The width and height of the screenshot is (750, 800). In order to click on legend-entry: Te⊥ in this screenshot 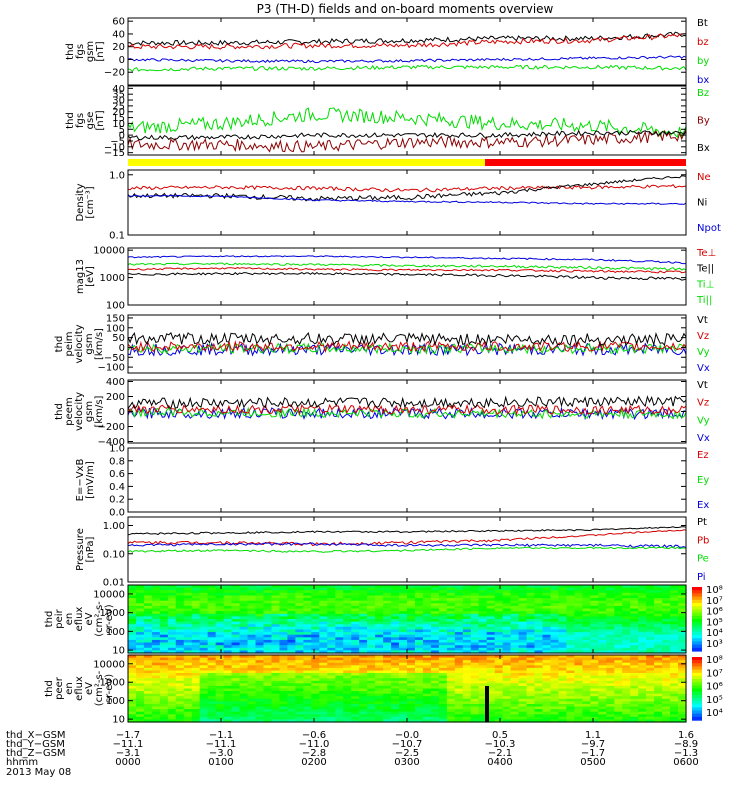, I will do `click(706, 253)`.